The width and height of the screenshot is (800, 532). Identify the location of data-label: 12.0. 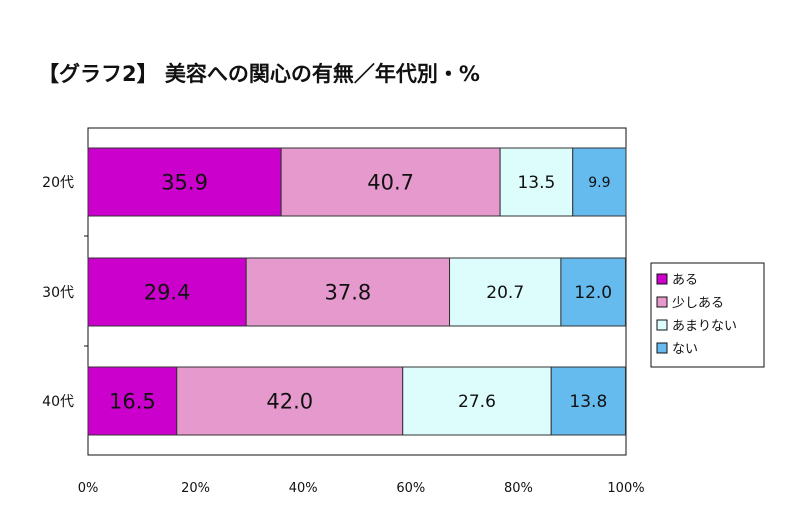
(593, 293).